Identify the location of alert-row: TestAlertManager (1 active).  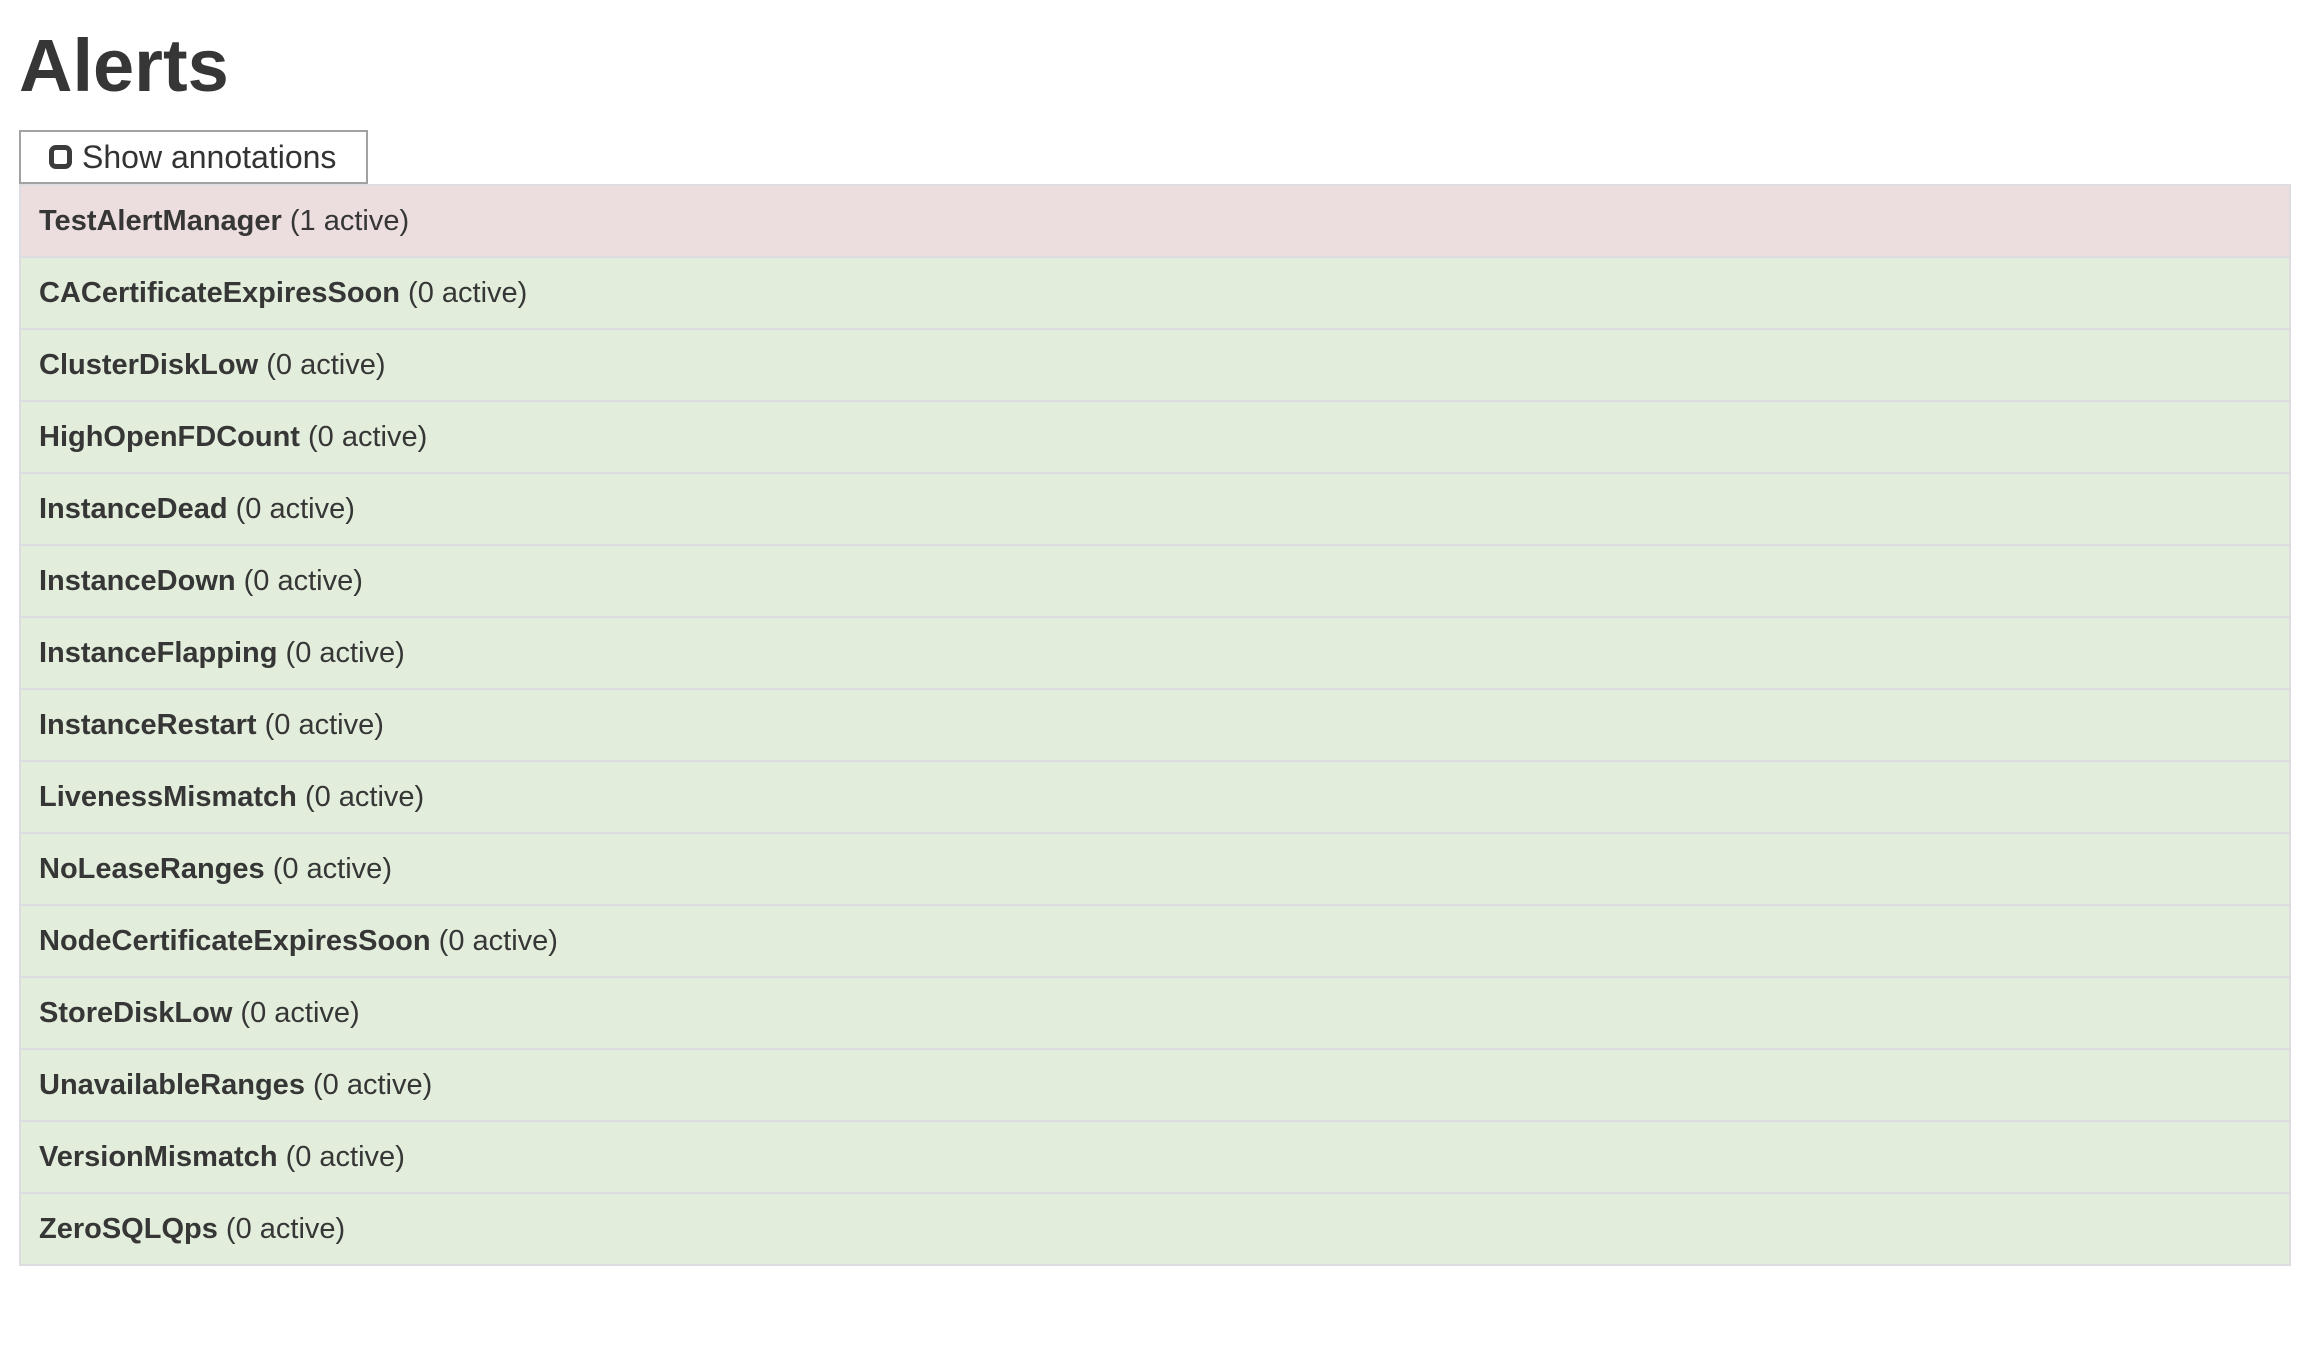
(1155, 221).